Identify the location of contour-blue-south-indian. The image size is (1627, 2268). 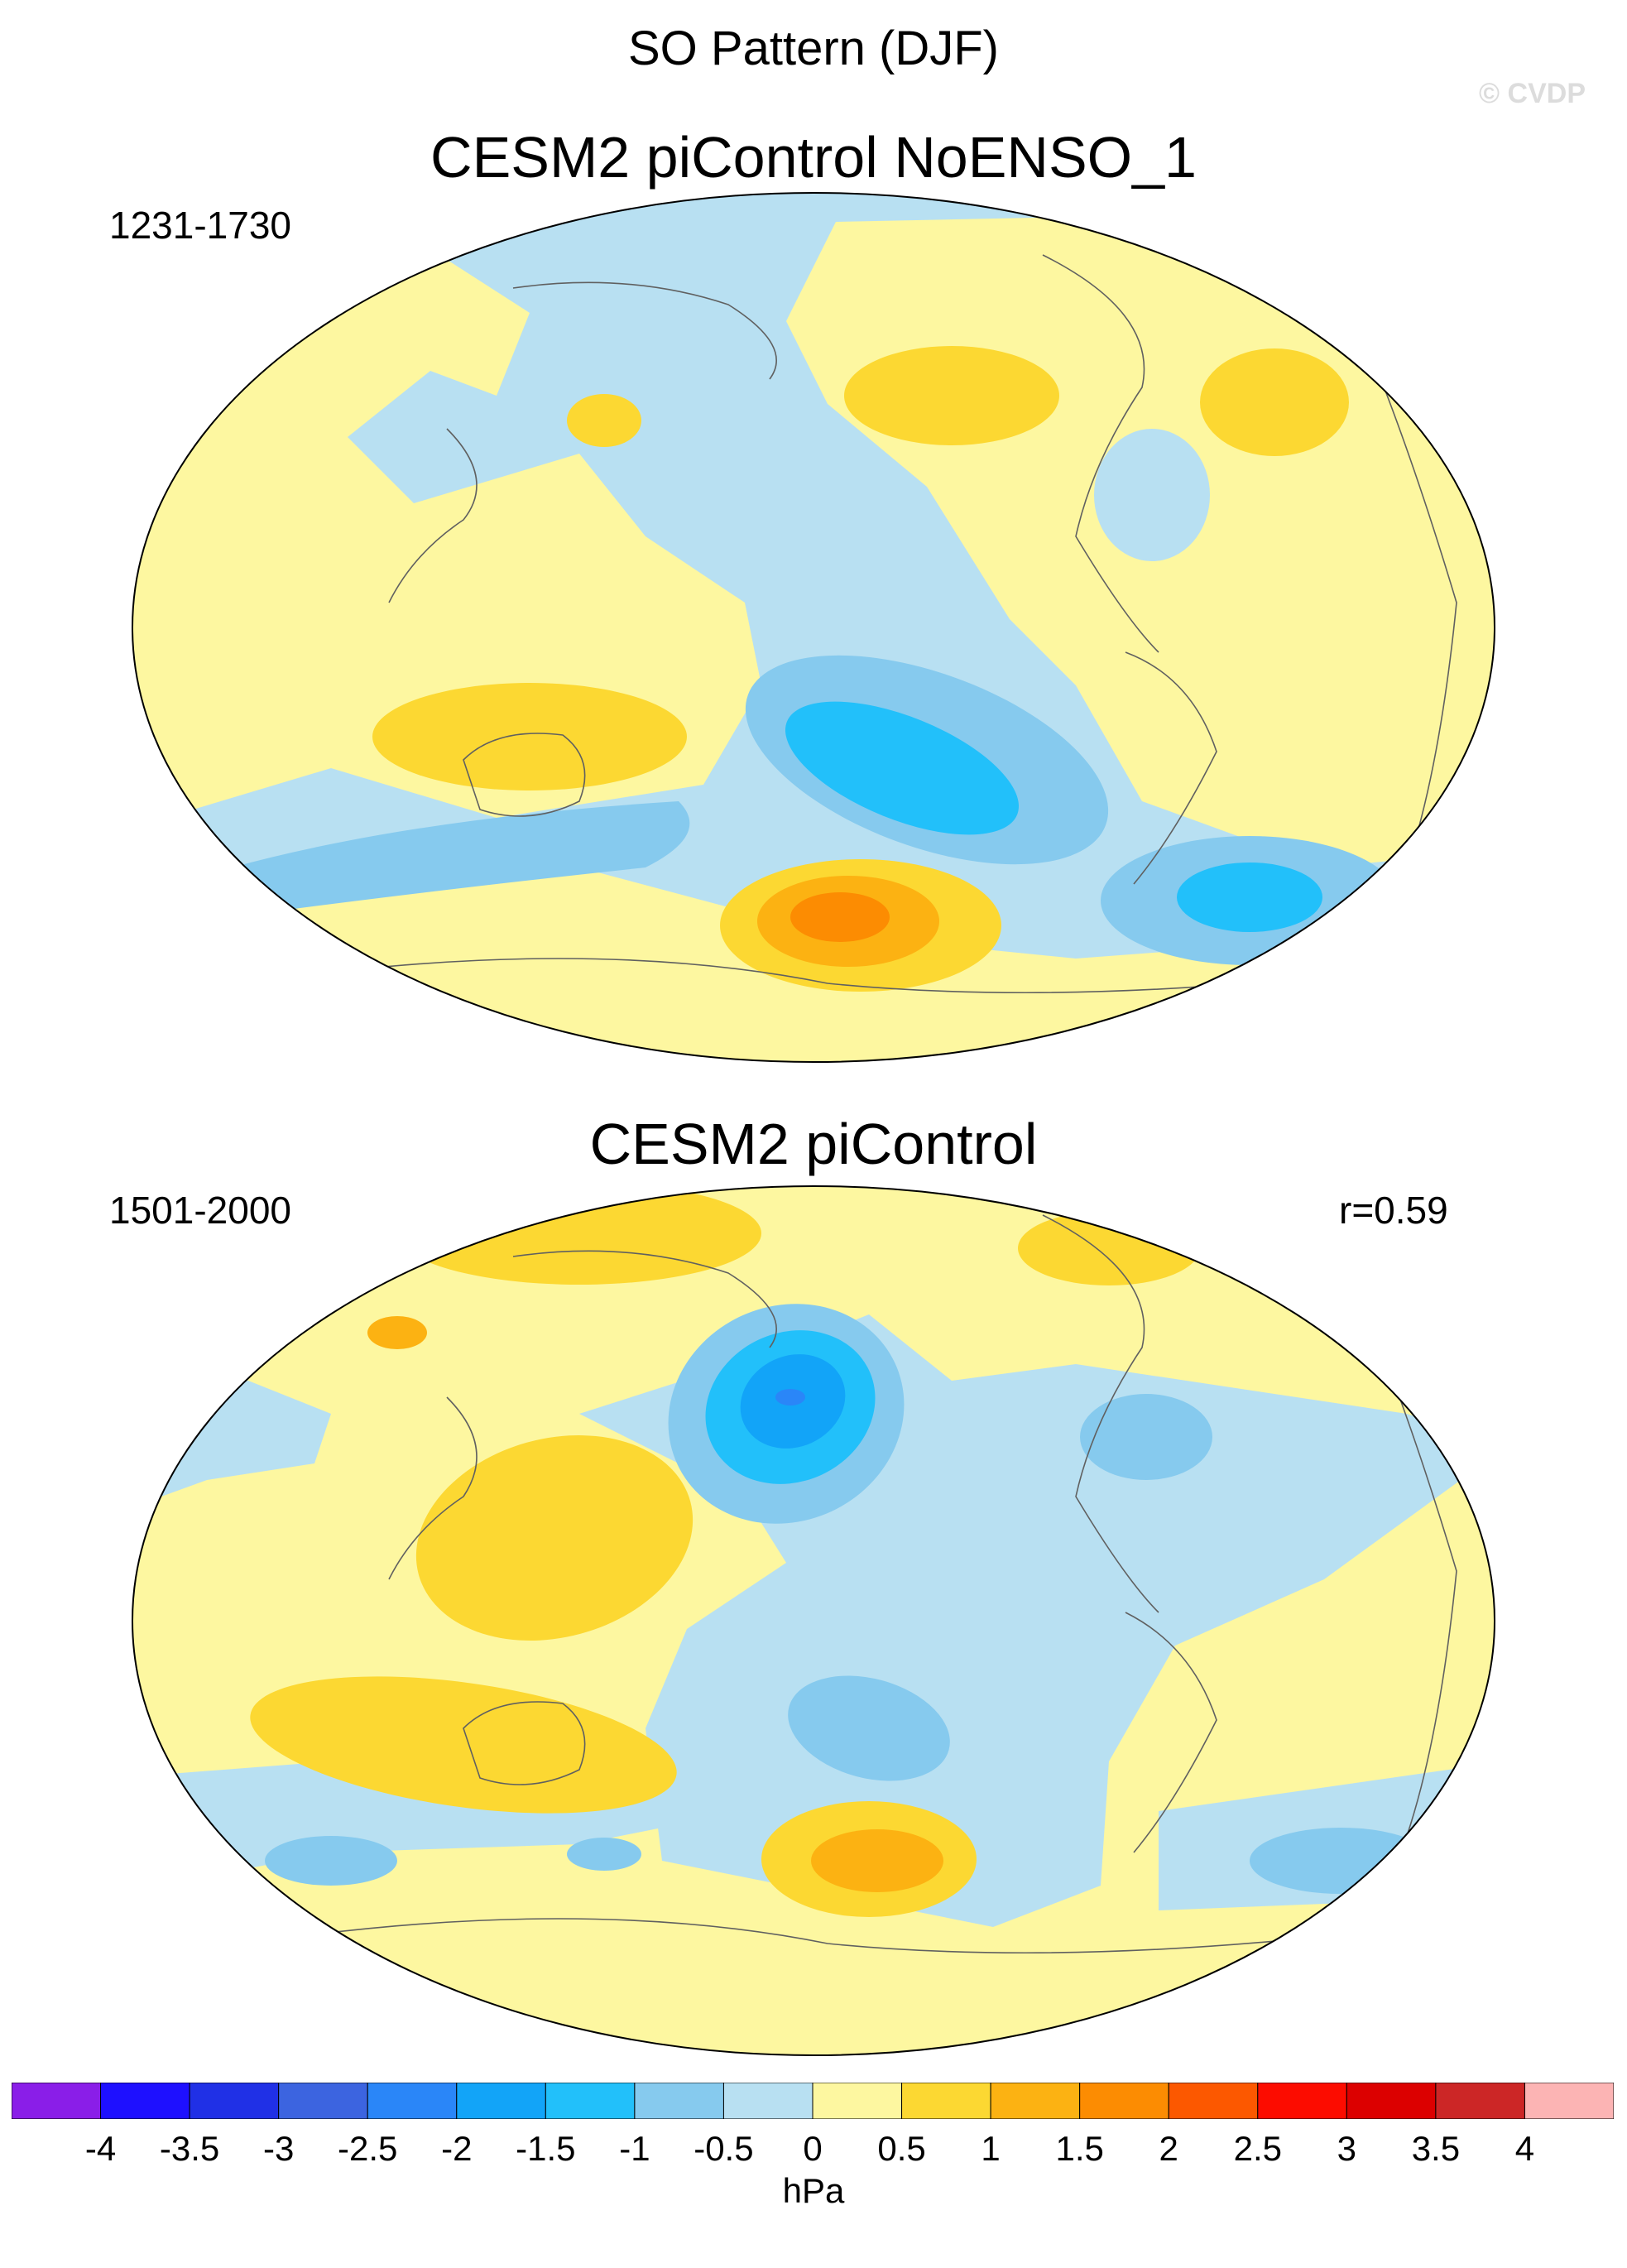
(331, 1861).